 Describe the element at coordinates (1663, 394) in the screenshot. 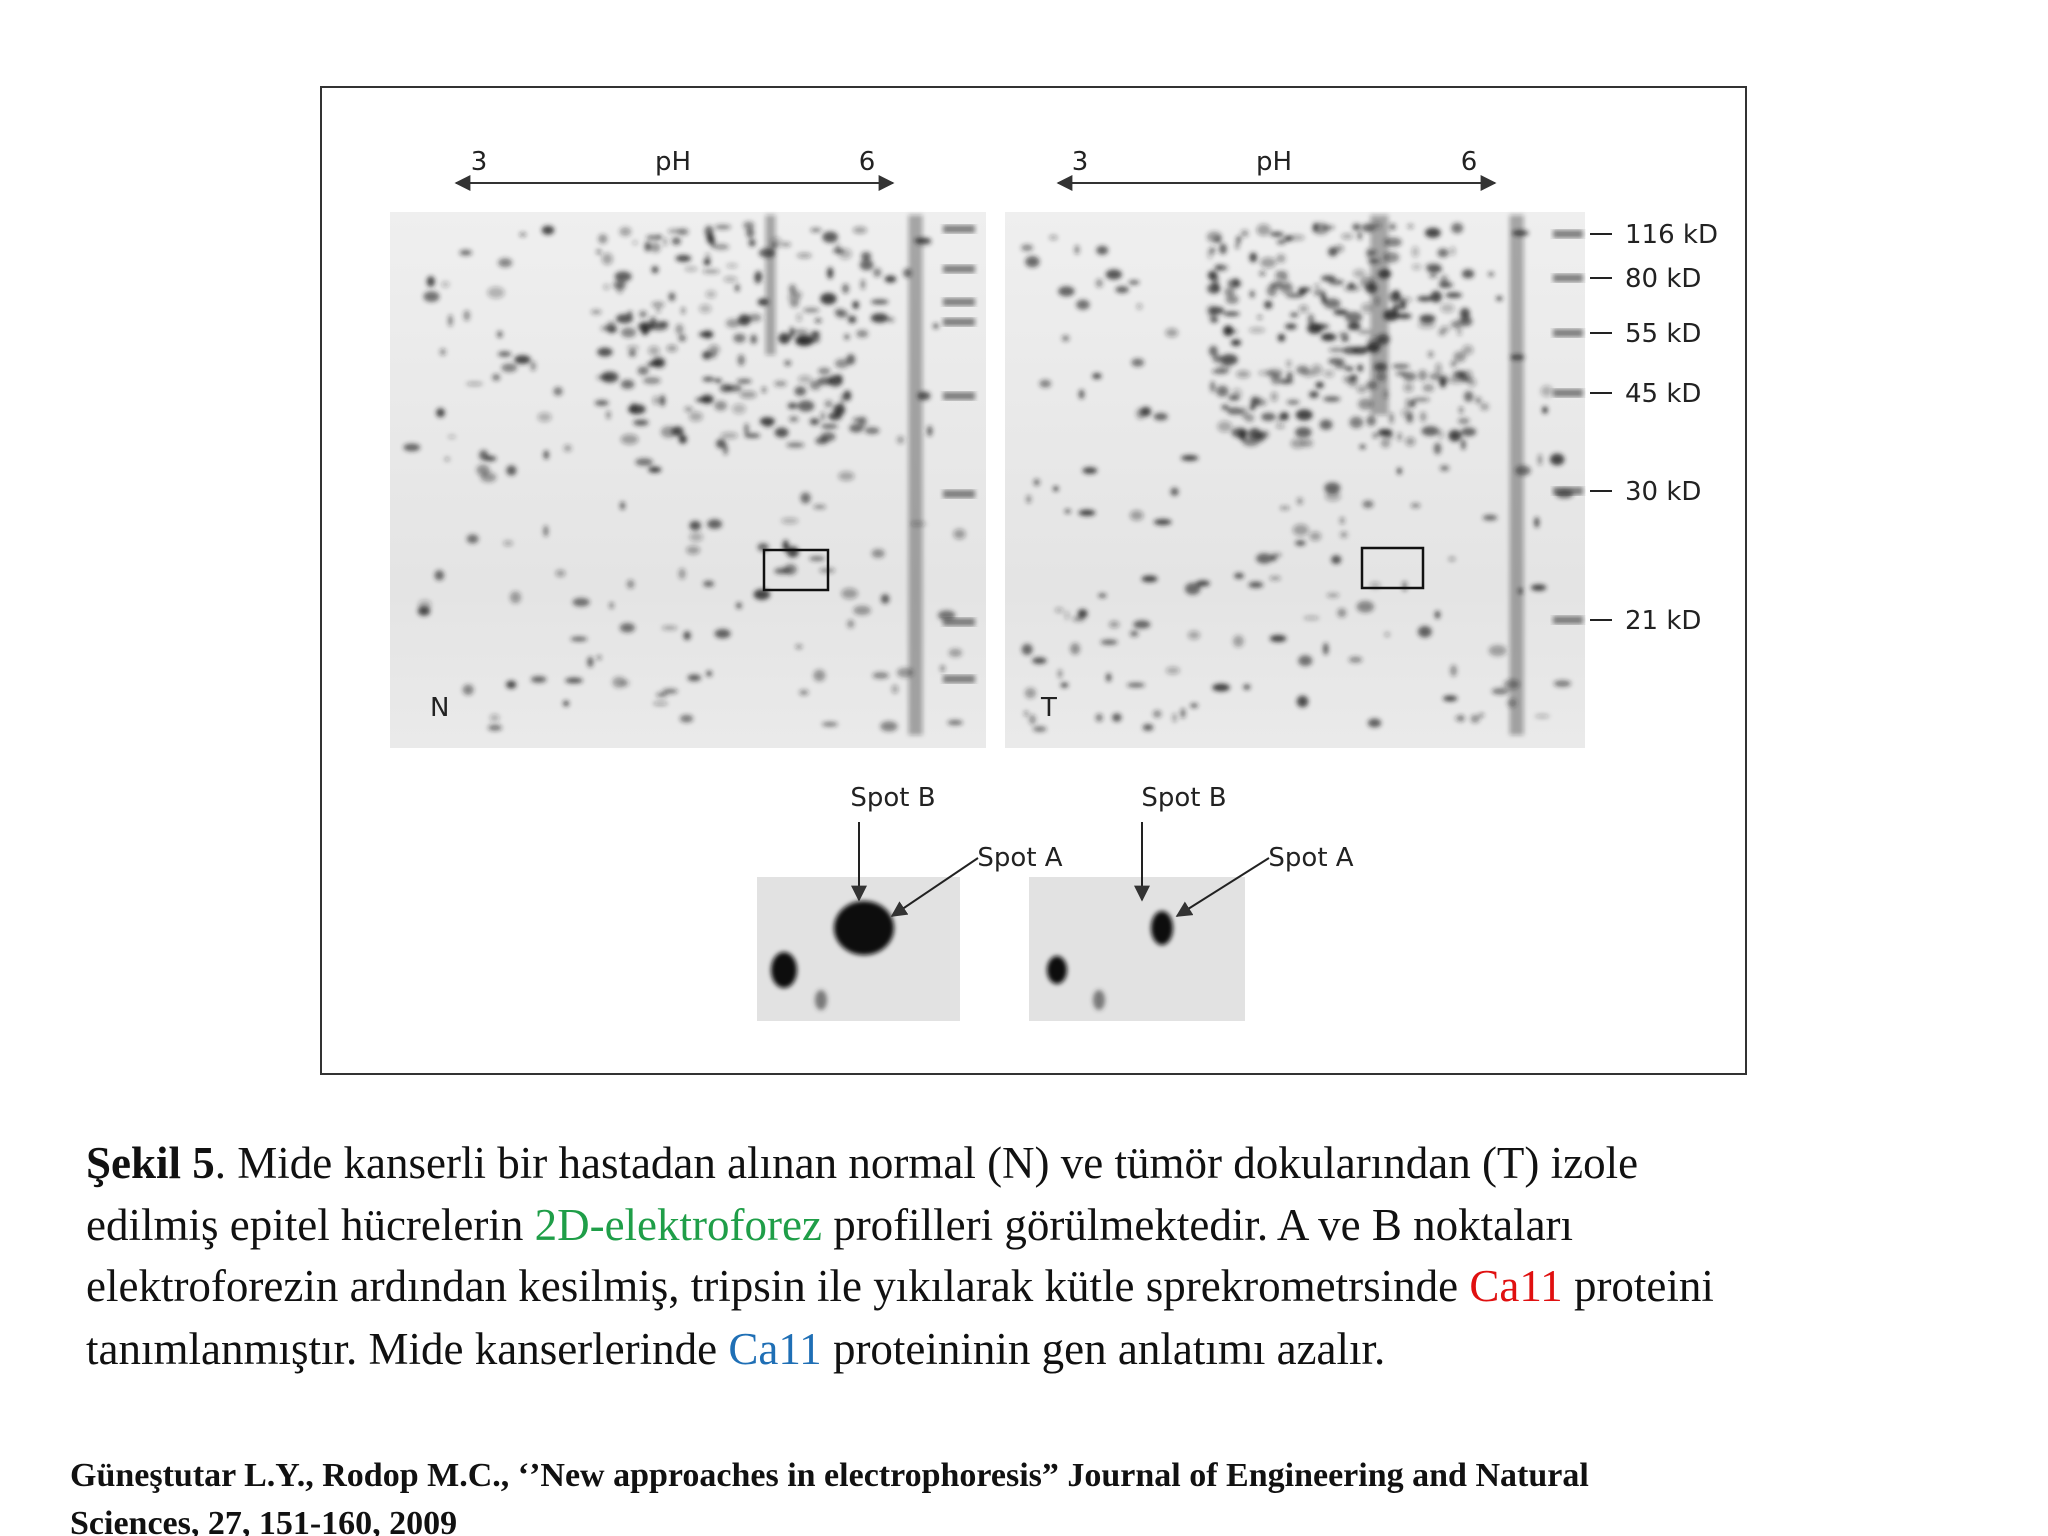

I see `marker-label: 45 kD` at that location.